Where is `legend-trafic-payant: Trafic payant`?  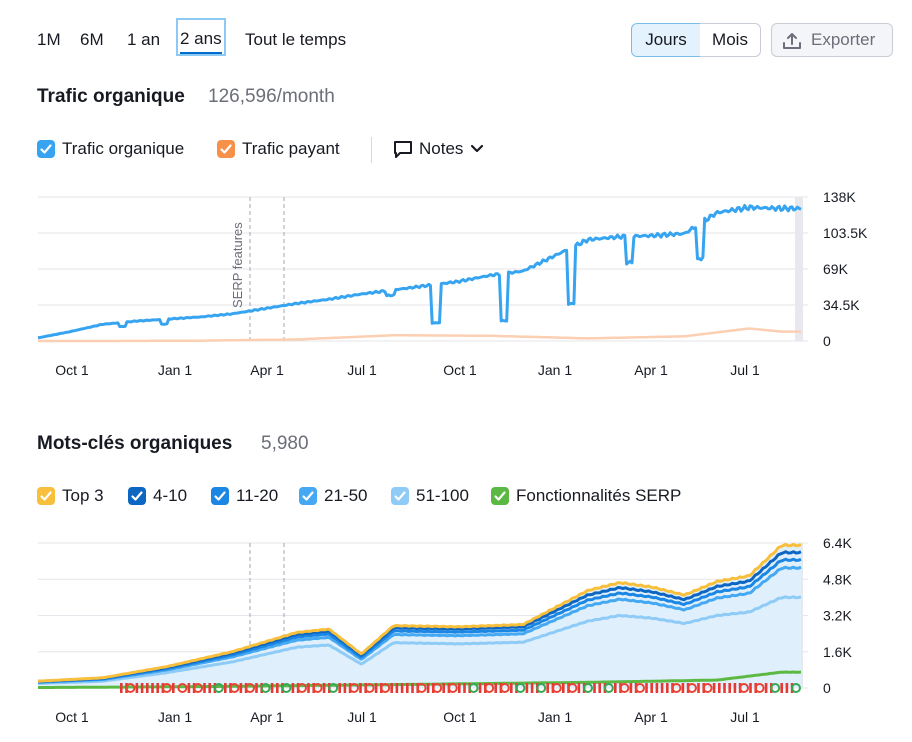 legend-trafic-payant: Trafic payant is located at coordinates (278, 149).